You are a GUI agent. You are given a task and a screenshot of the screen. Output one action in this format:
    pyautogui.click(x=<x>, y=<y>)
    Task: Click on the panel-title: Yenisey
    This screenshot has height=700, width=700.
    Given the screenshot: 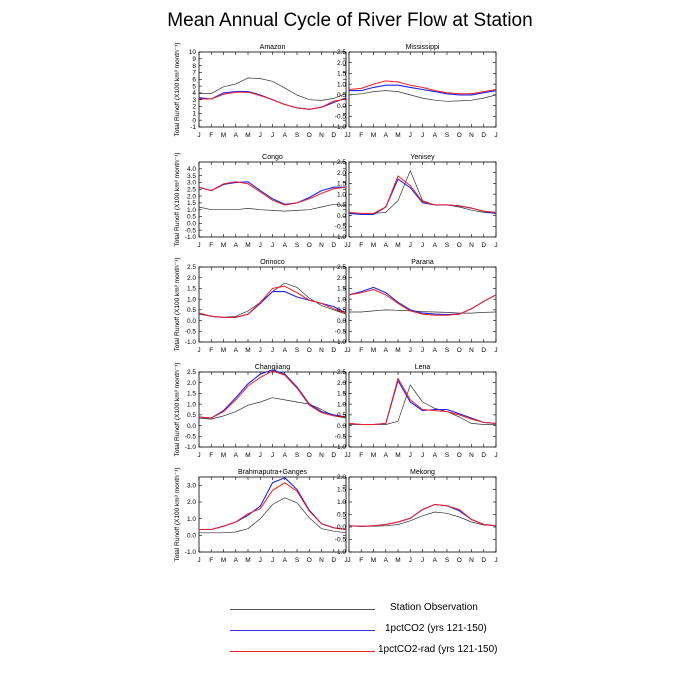 What is the action you would take?
    pyautogui.click(x=422, y=157)
    